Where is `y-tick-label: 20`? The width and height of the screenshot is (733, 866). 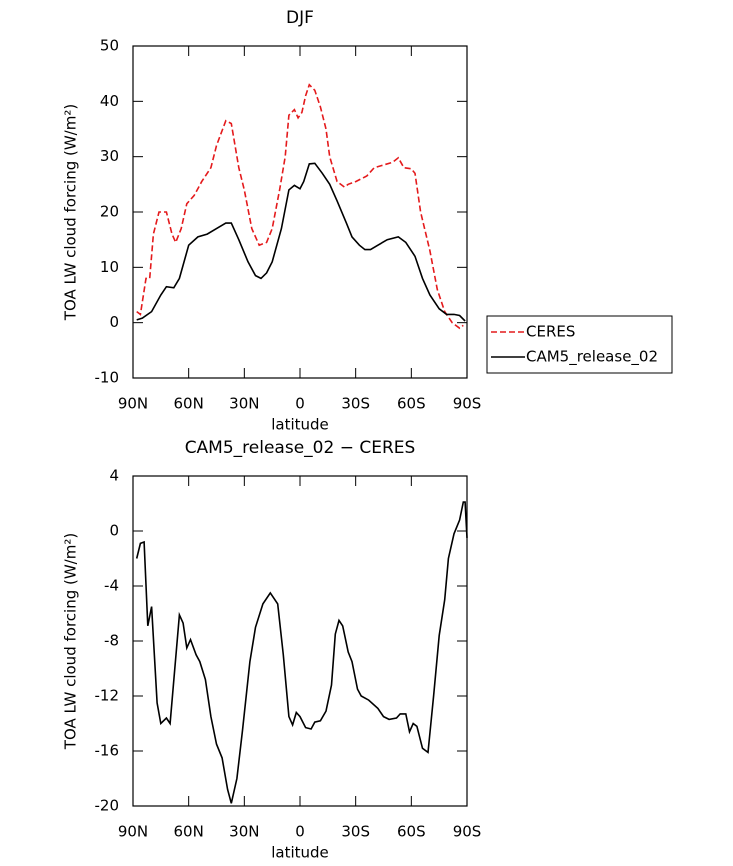 y-tick-label: 20 is located at coordinates (109, 212).